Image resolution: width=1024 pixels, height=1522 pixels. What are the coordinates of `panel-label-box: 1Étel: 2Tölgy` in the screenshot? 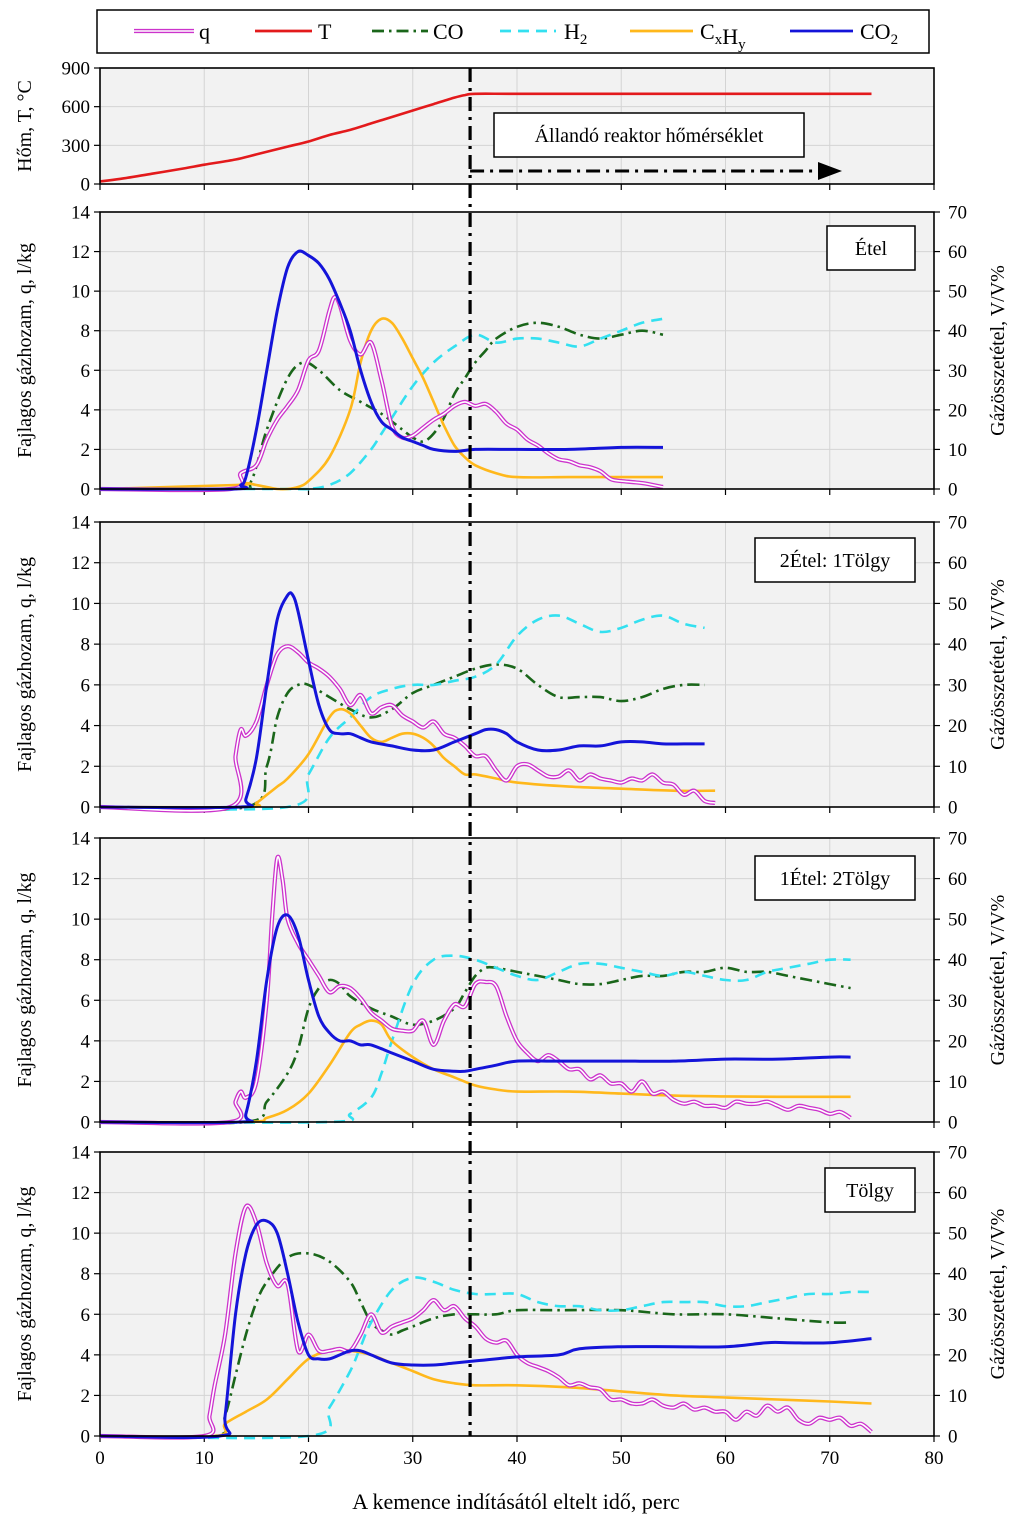 It's located at (835, 878).